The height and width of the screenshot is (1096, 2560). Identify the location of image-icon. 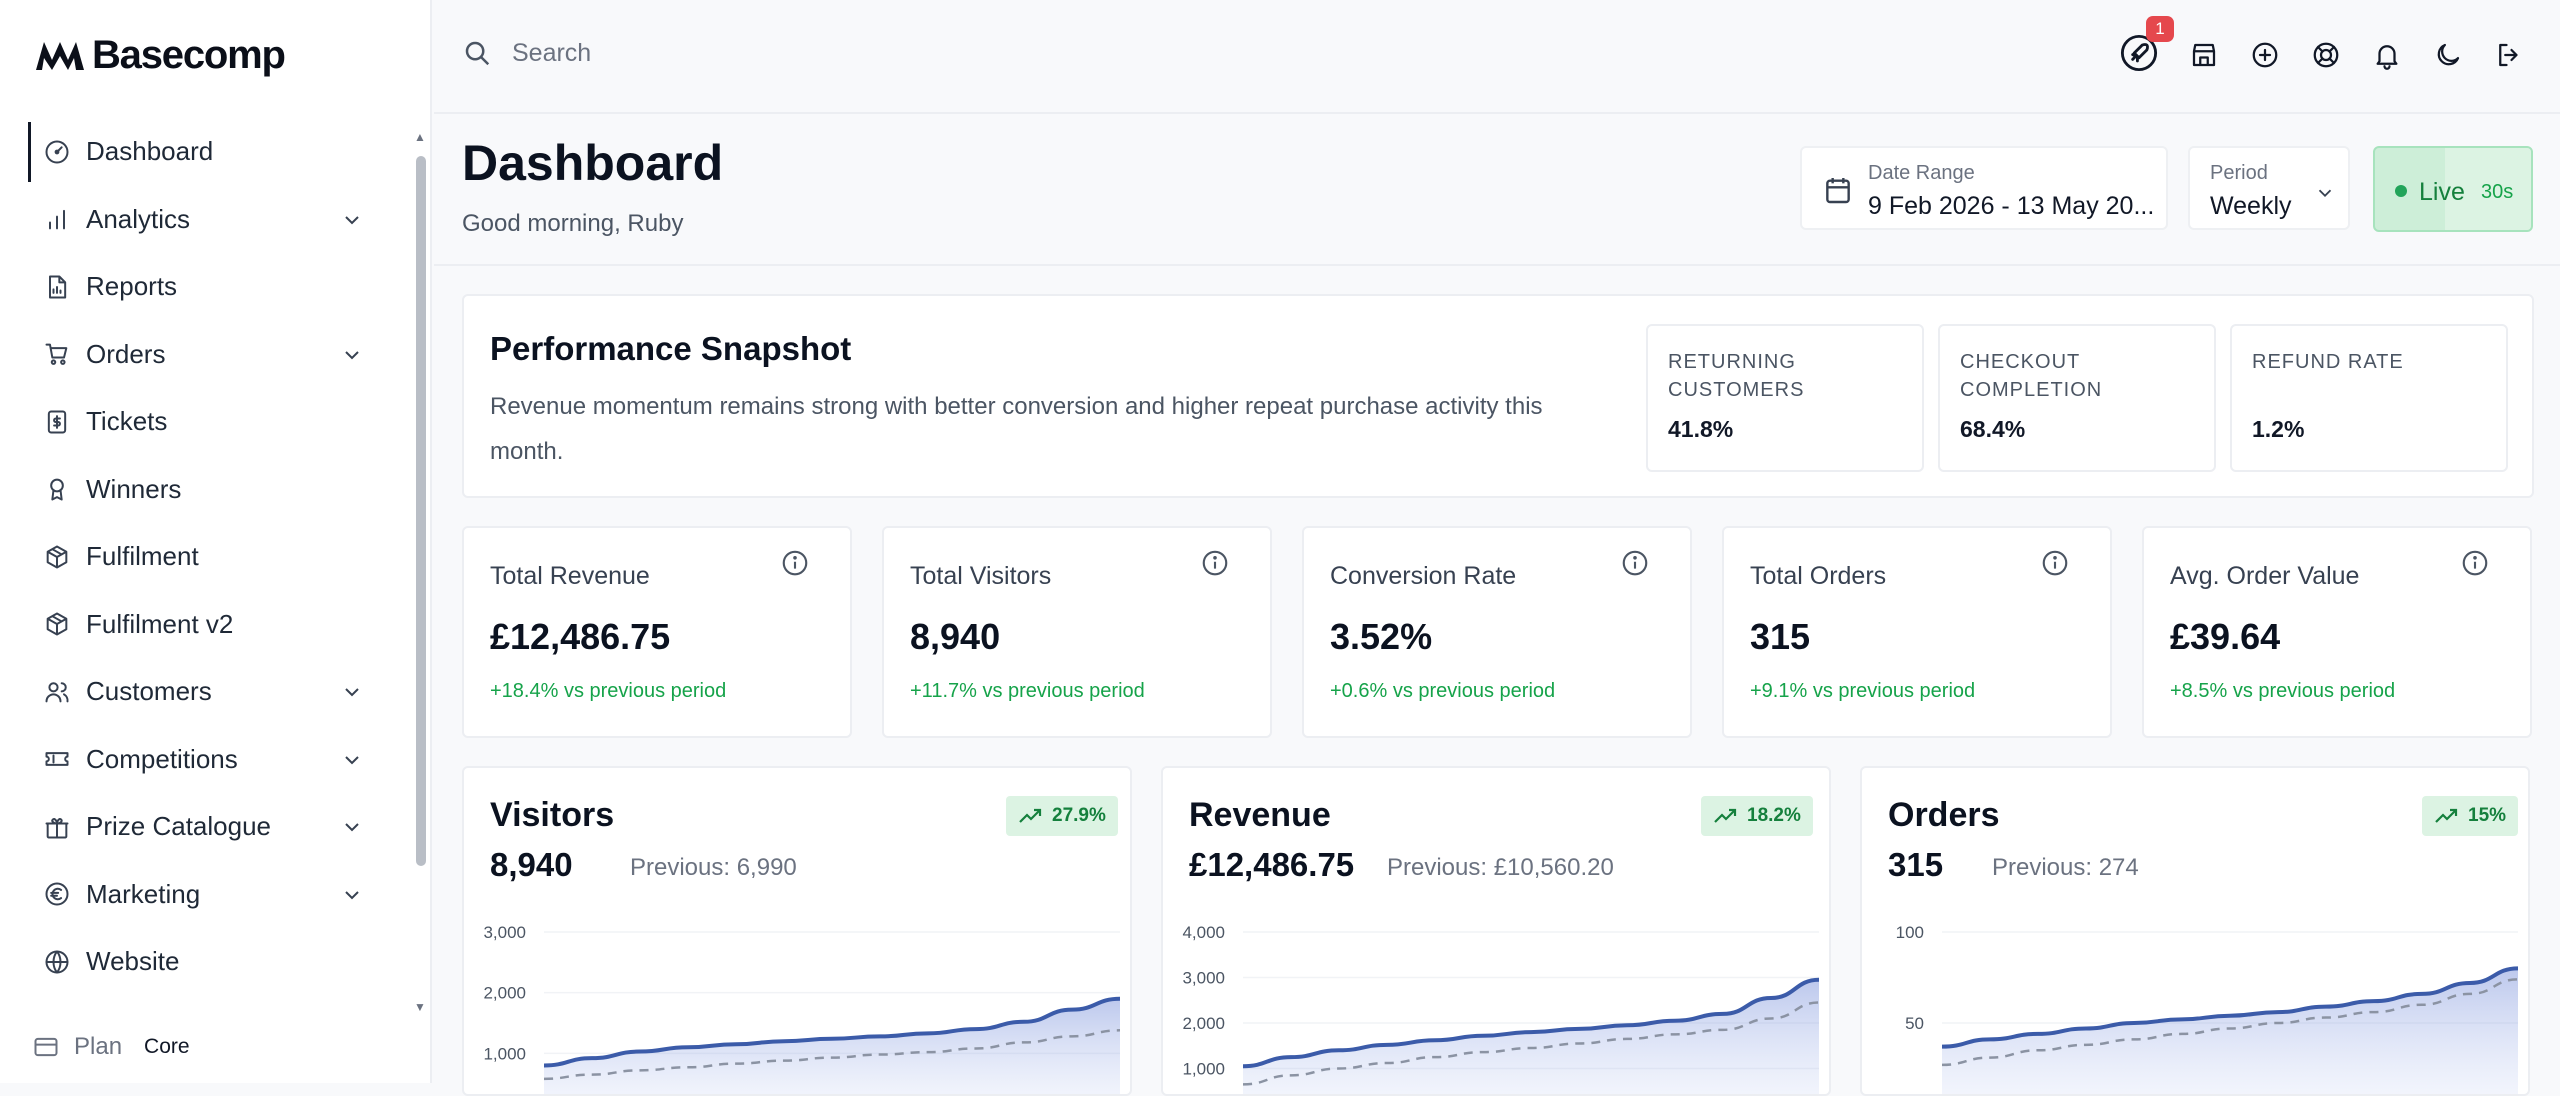
(57, 1016).